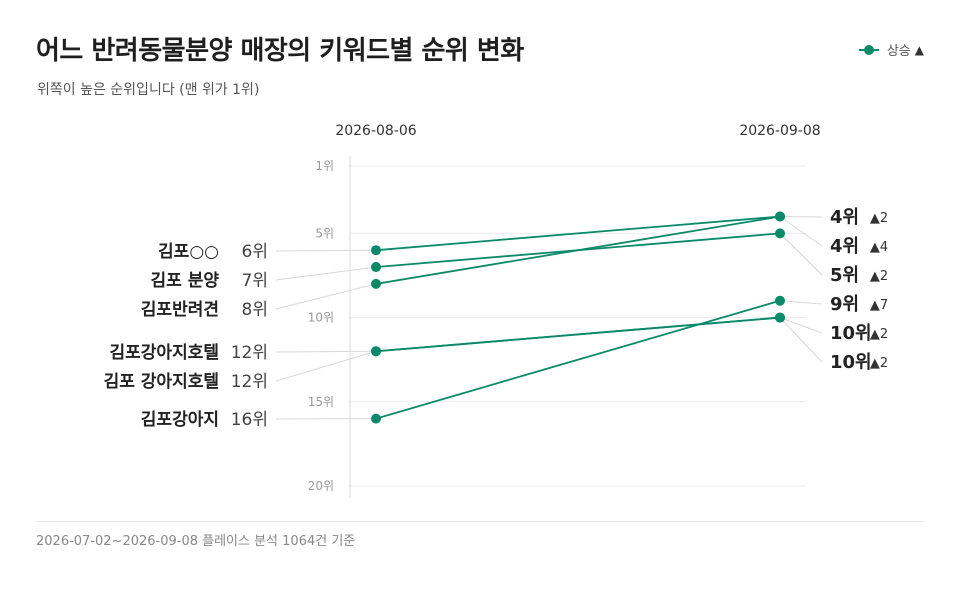  I want to click on start-rank-label: 6위, so click(255, 252).